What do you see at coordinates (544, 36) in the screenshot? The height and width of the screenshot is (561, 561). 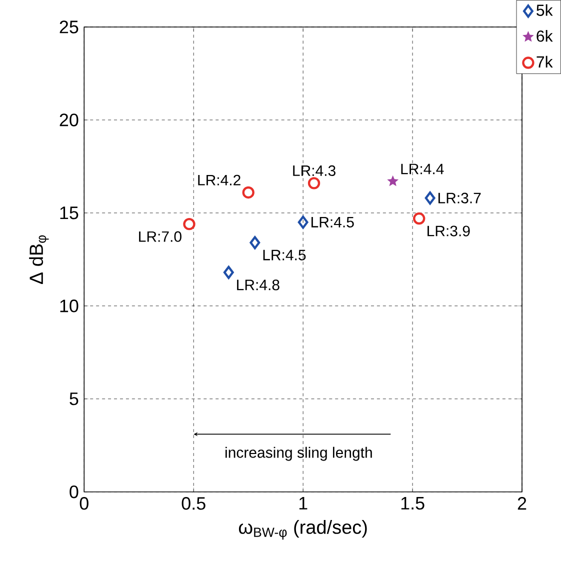 I see `legend-label: 6k` at bounding box center [544, 36].